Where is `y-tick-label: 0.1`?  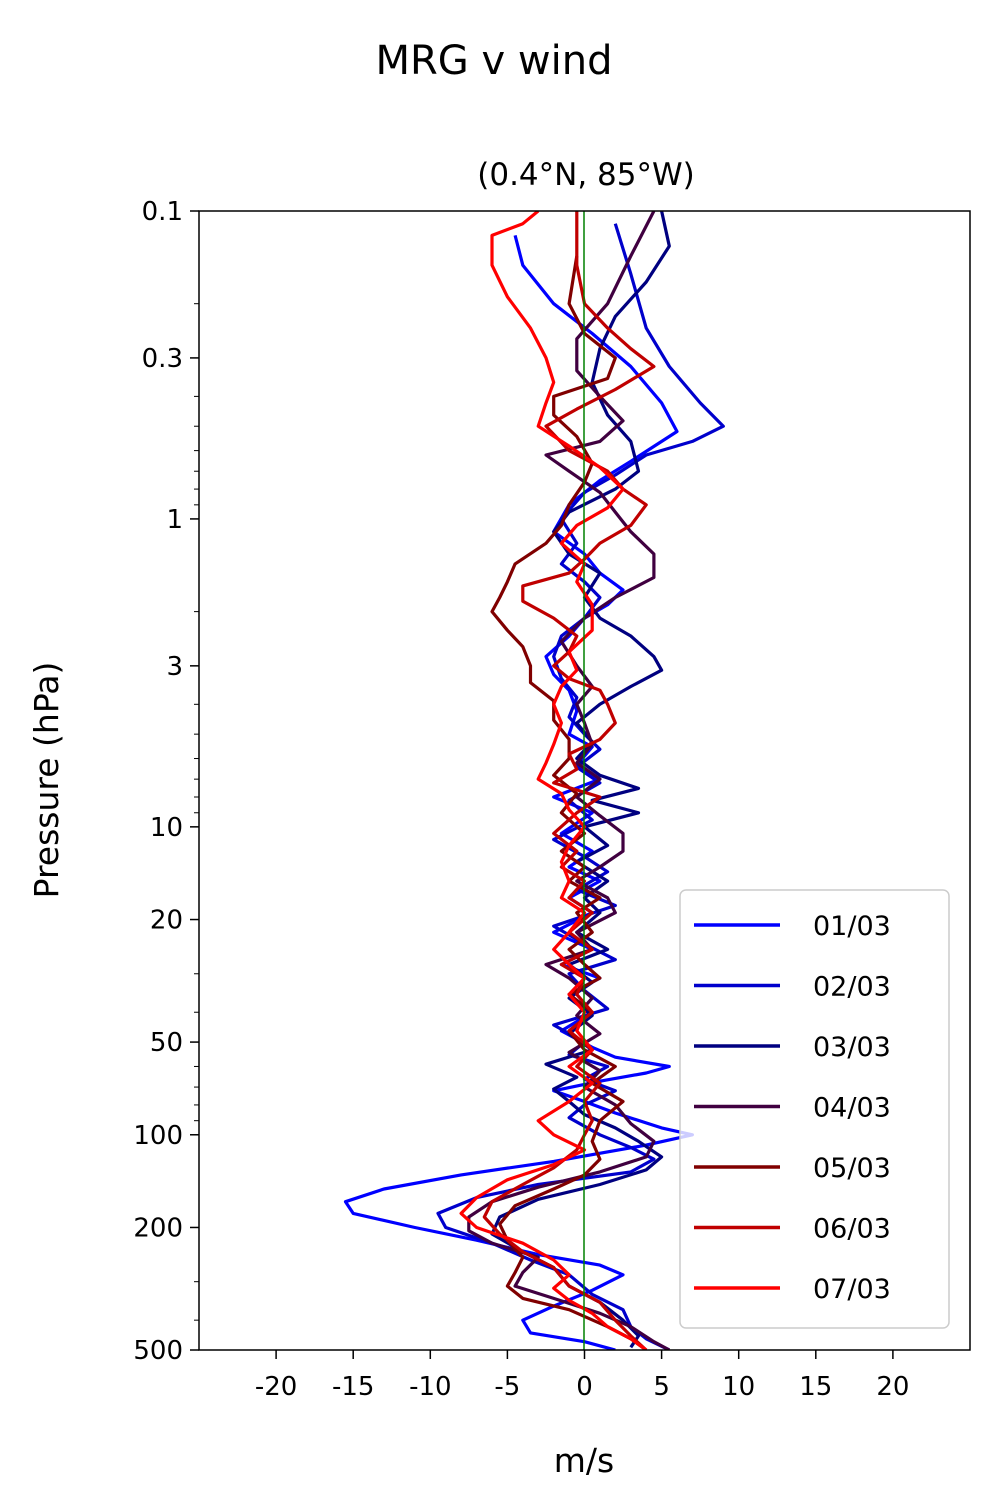 y-tick-label: 0.1 is located at coordinates (162, 212).